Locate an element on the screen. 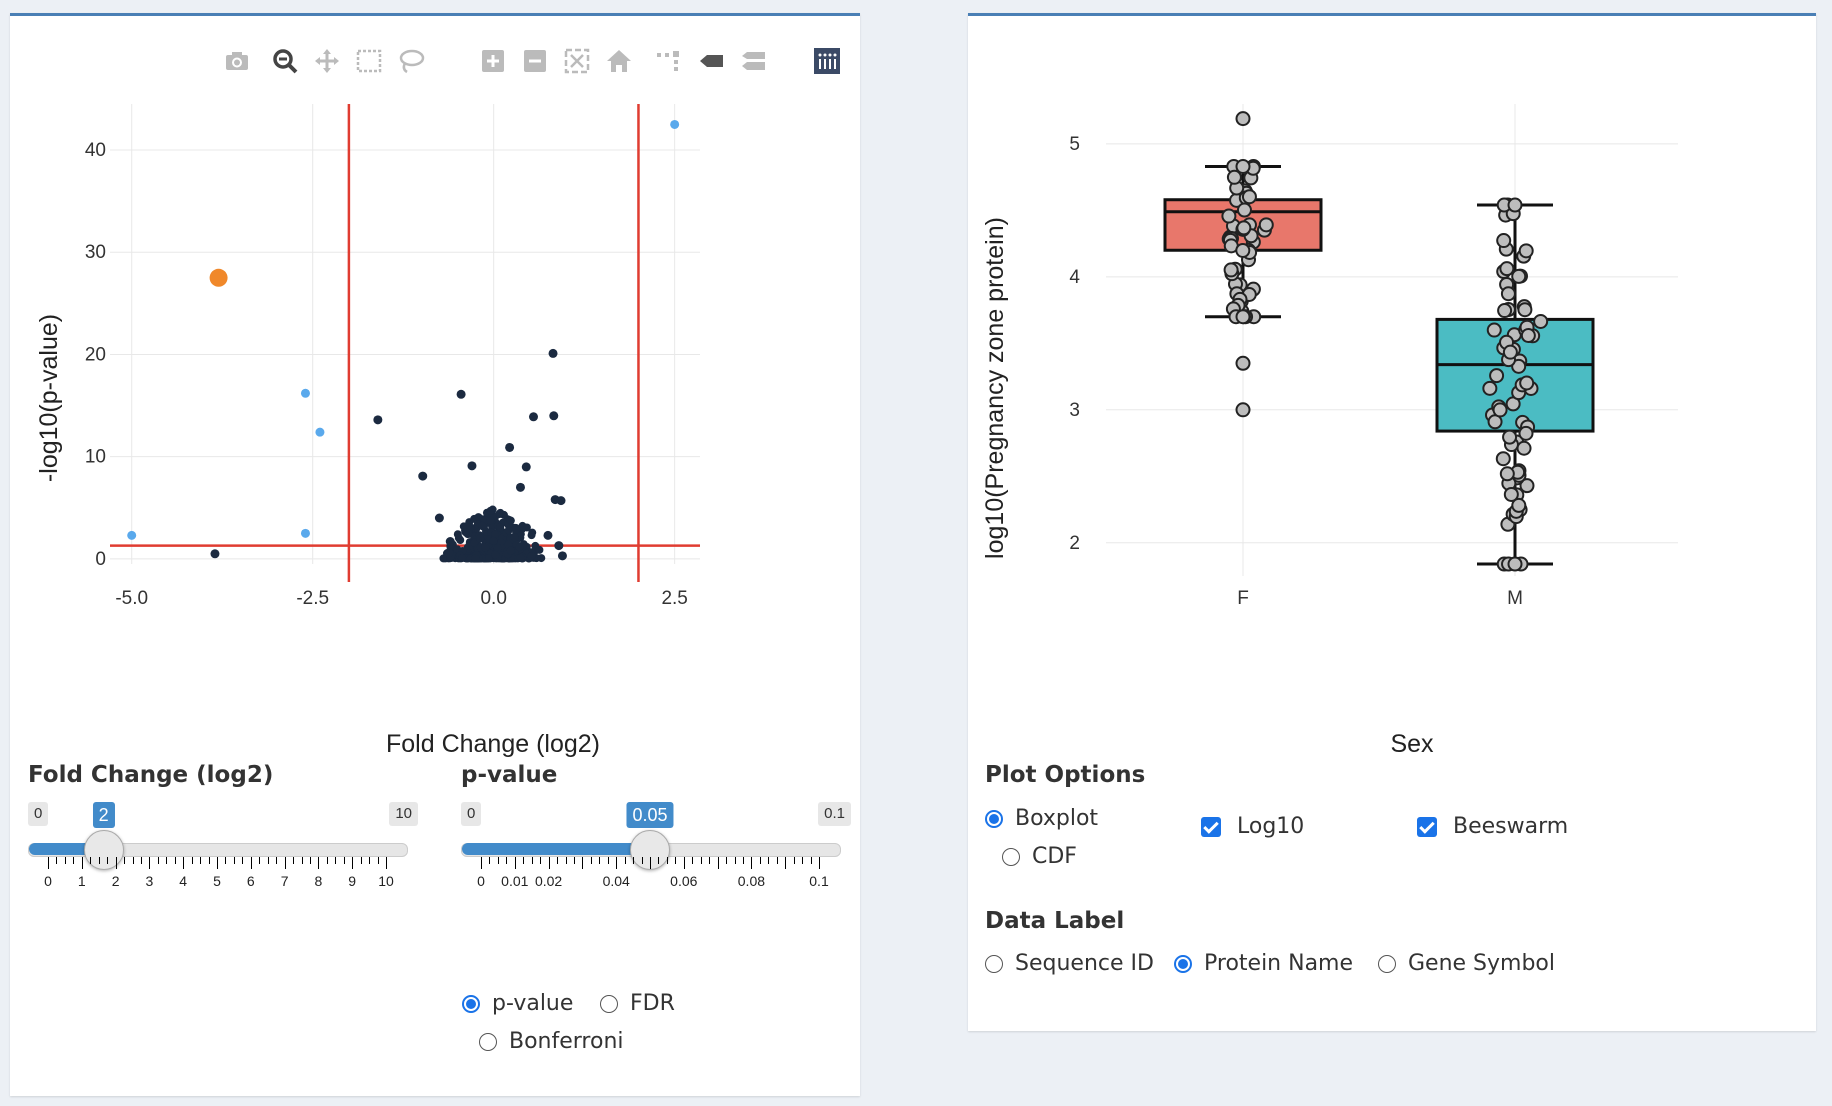 The image size is (1832, 1106). lasso-select-icon is located at coordinates (411, 61).